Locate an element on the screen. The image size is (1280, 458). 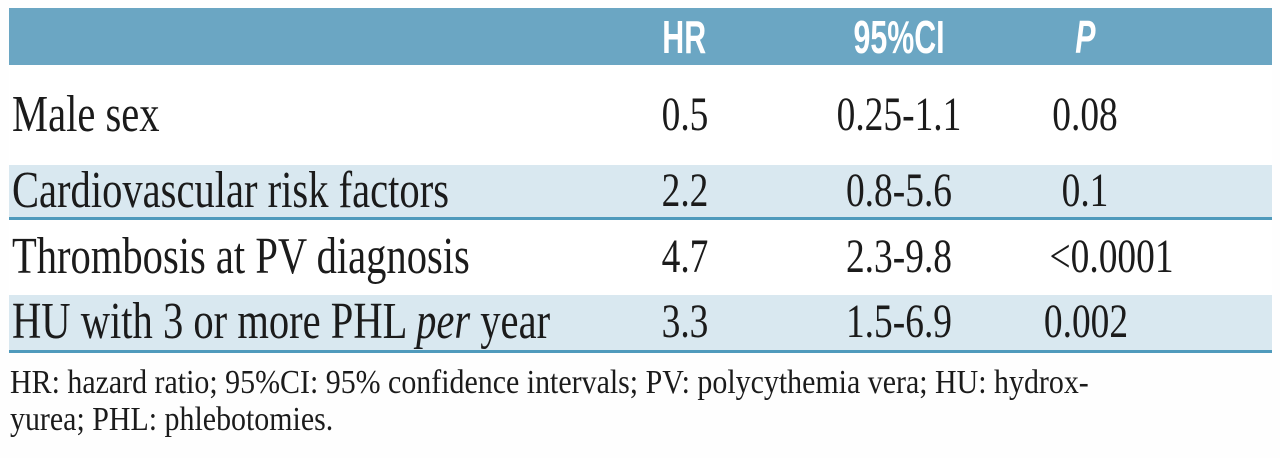
p-value: 0.002 is located at coordinates (1086, 322).